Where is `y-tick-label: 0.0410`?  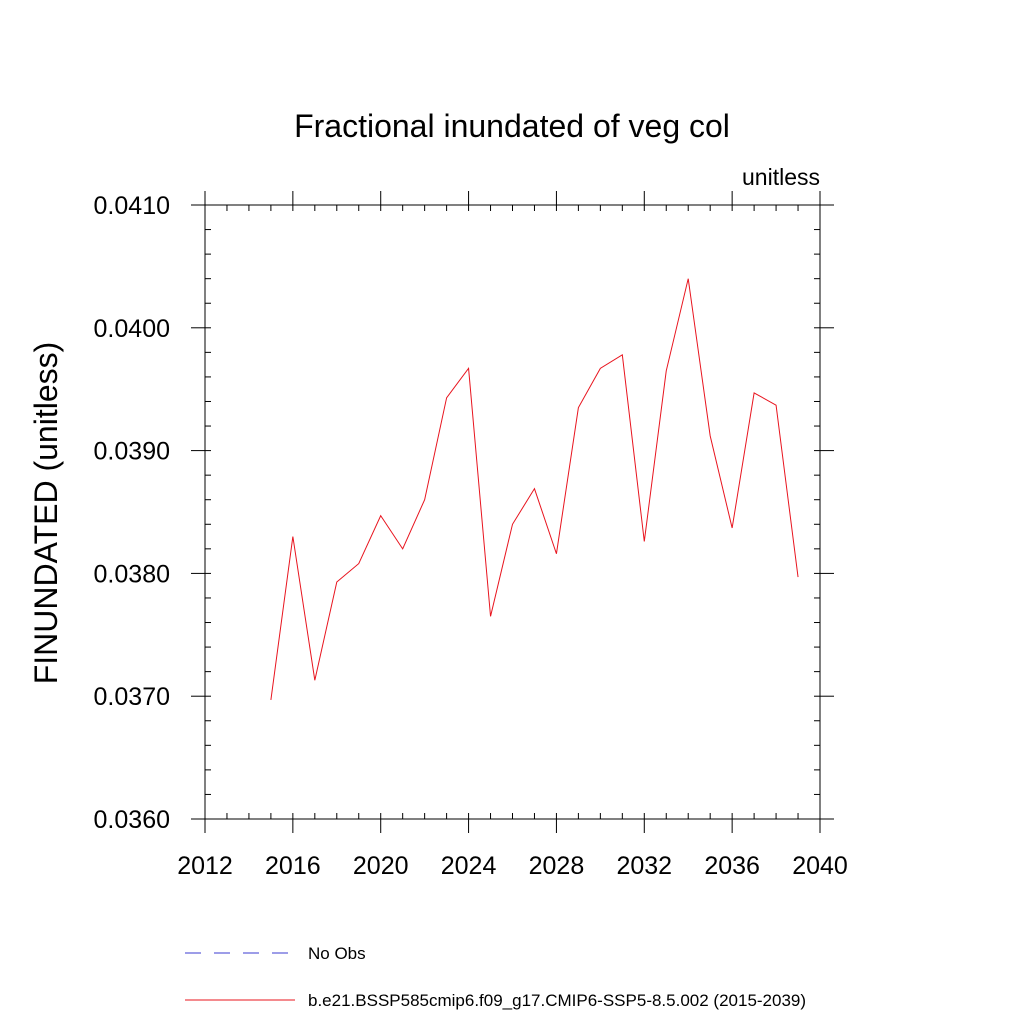
y-tick-label: 0.0410 is located at coordinates (132, 206).